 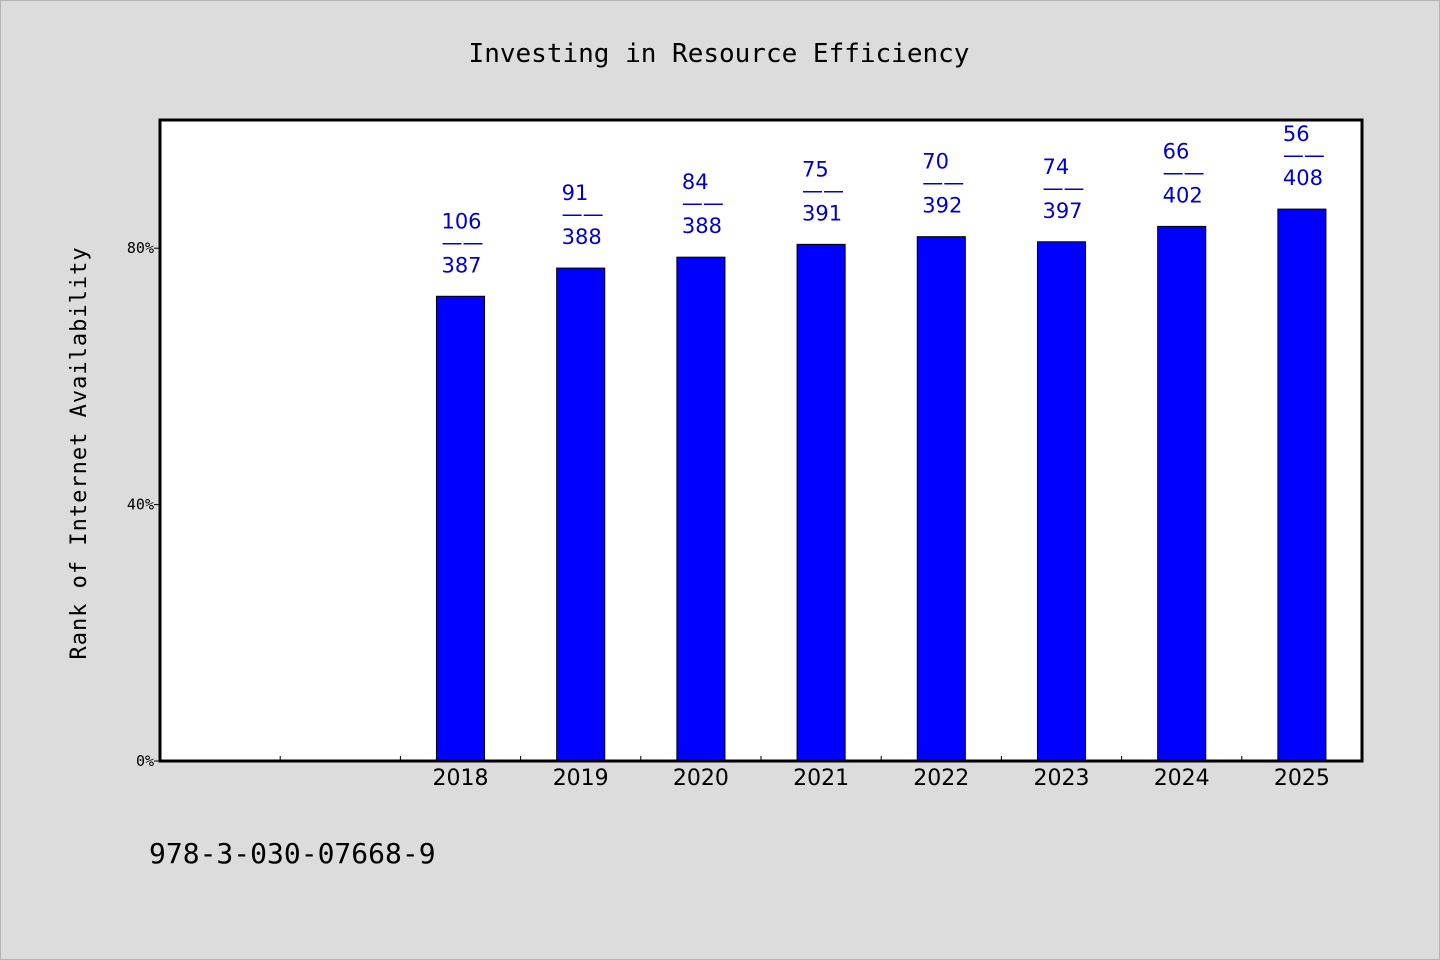 I want to click on data-label-denominator: 408, so click(x=1303, y=178).